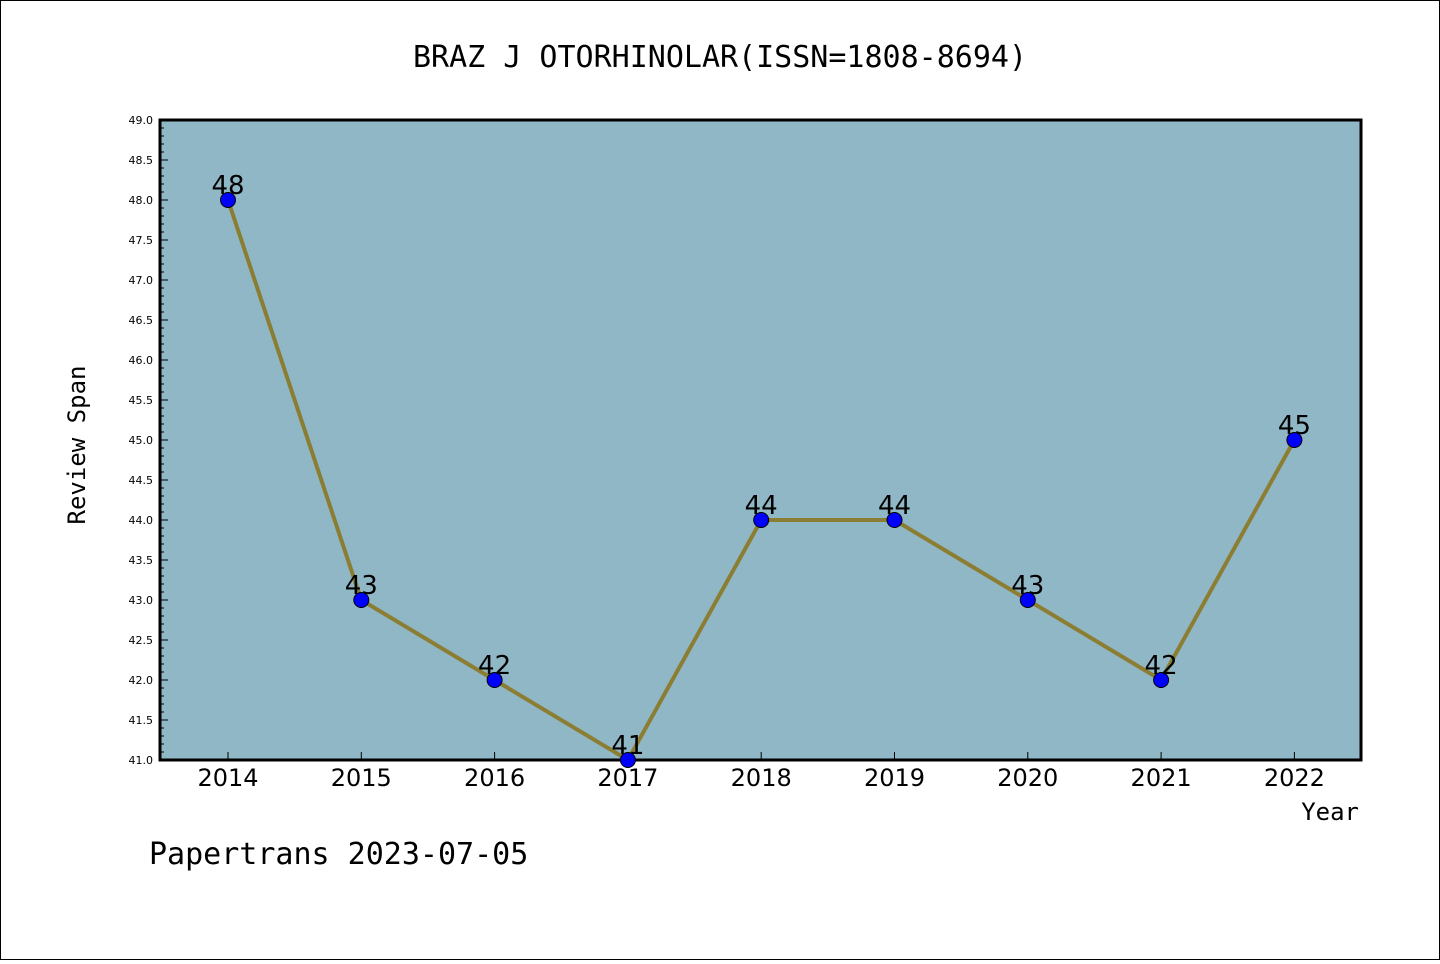  What do you see at coordinates (720, 57) in the screenshot?
I see `chart-title: BRAZ J OTORHINOLAR(ISSN=1808-8694)` at bounding box center [720, 57].